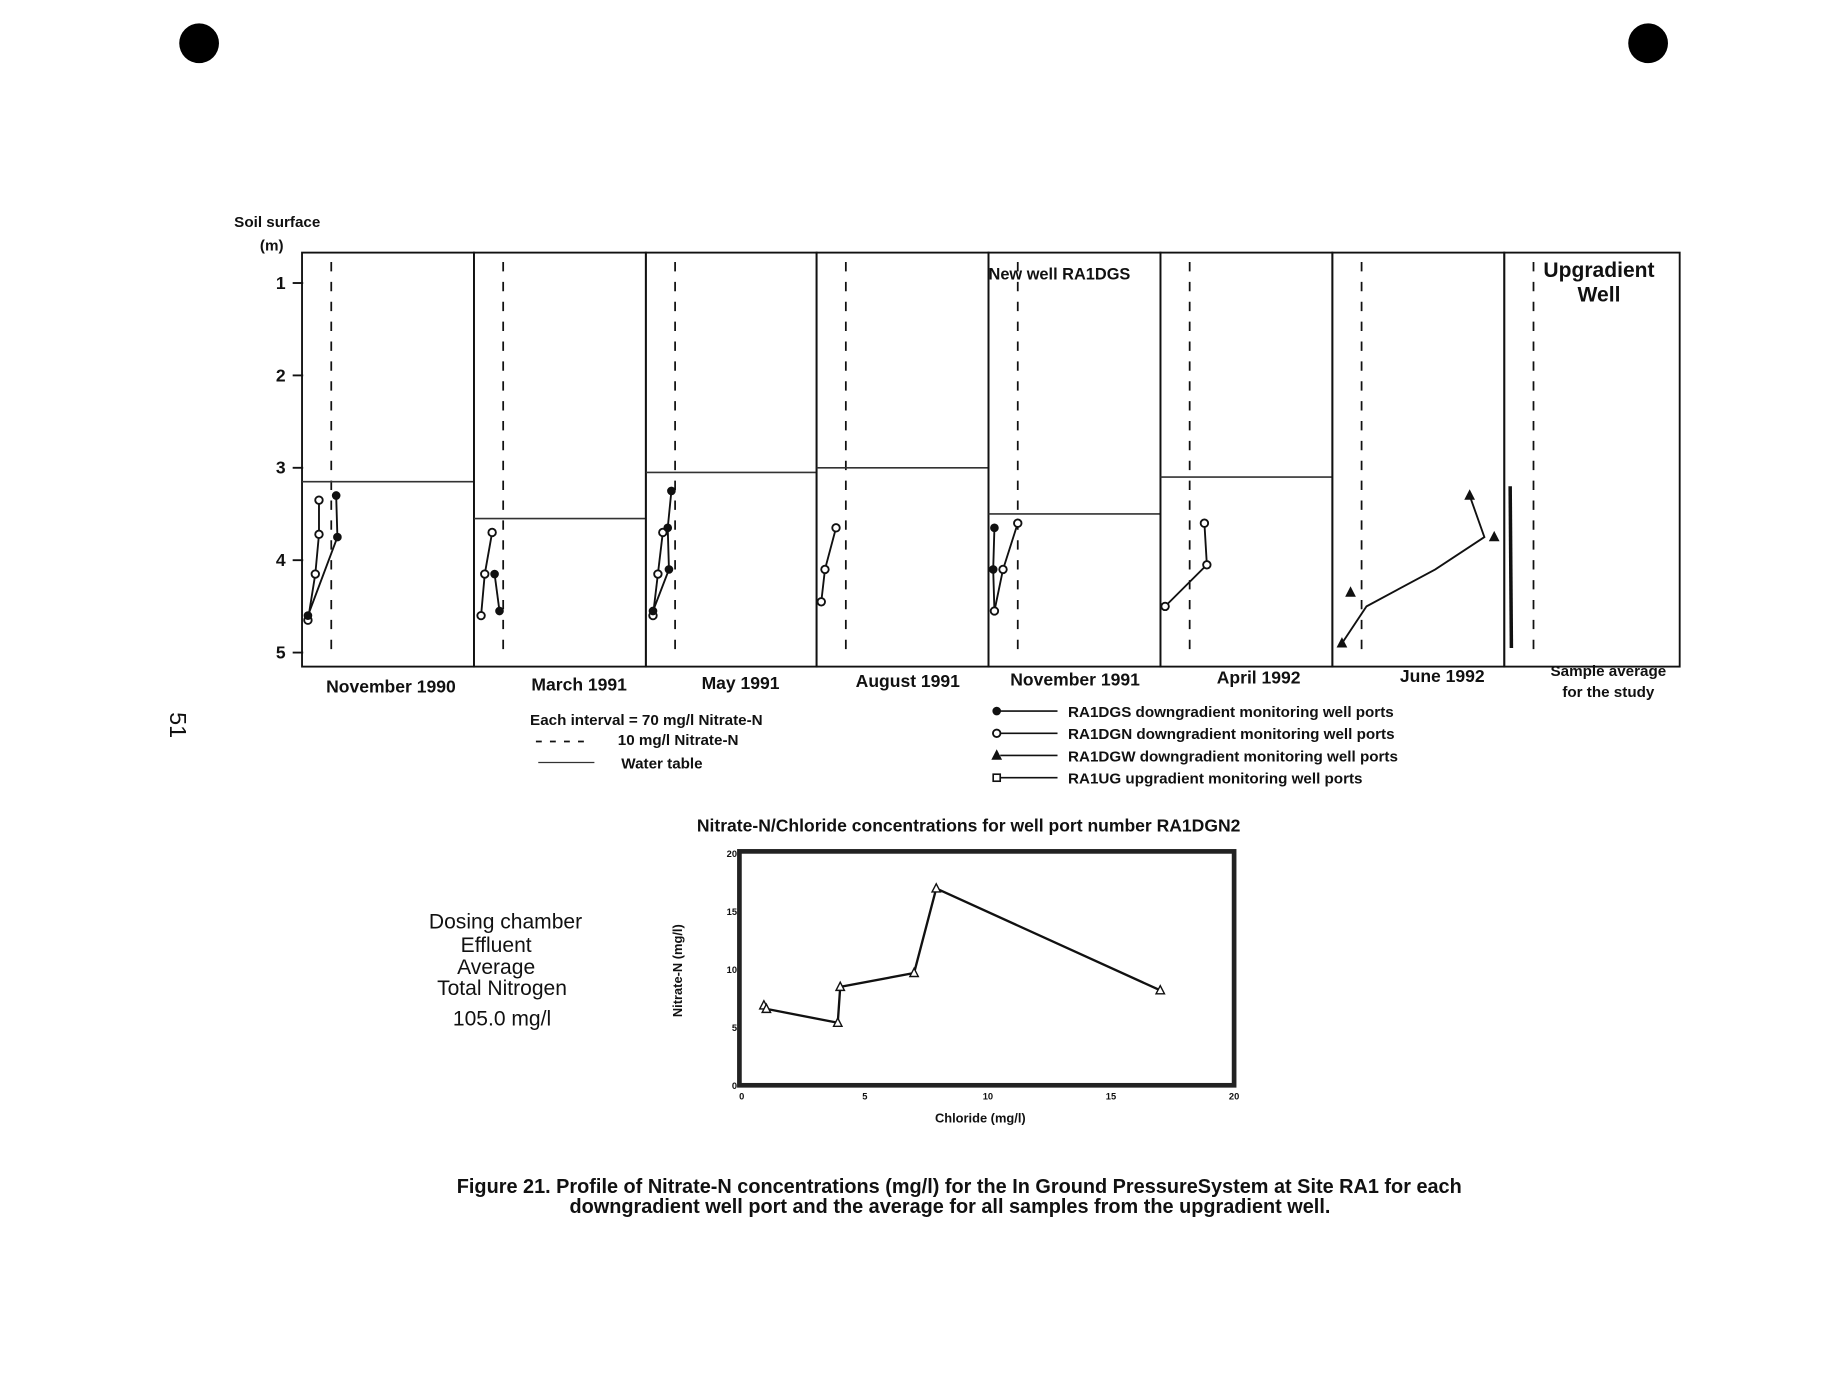 The height and width of the screenshot is (1380, 1825). I want to click on upgradient-label: Upgradient, so click(1598, 270).